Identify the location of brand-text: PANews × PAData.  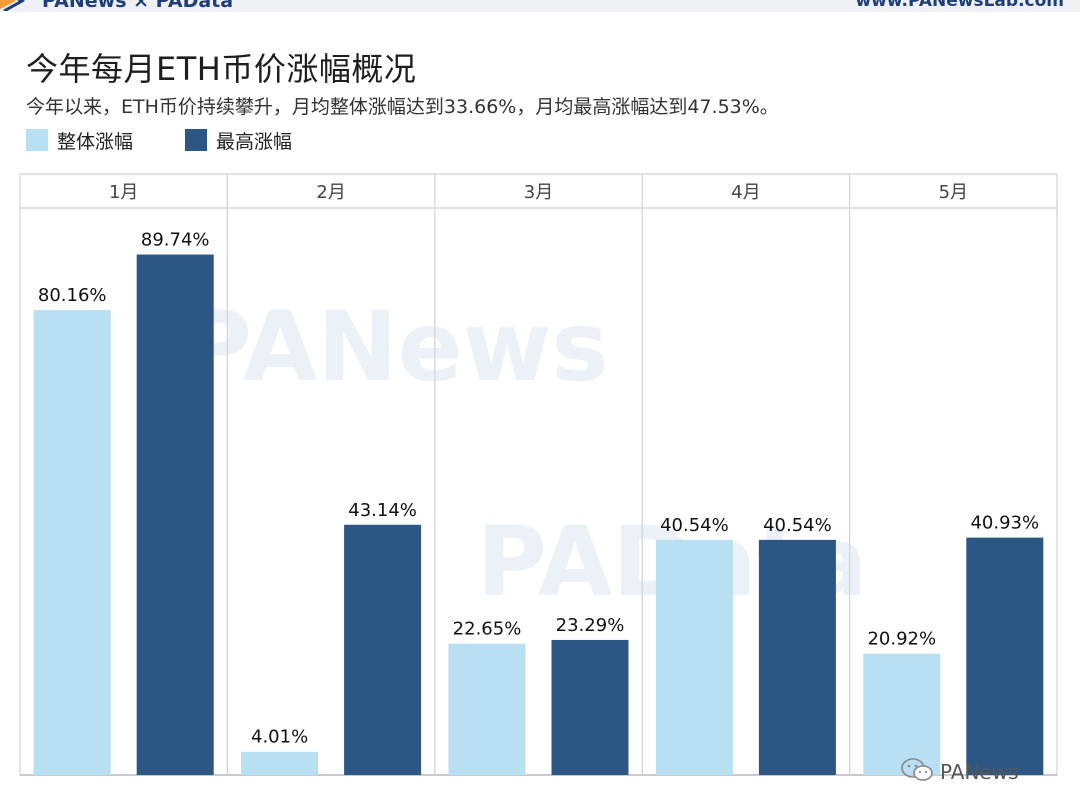
(138, 6).